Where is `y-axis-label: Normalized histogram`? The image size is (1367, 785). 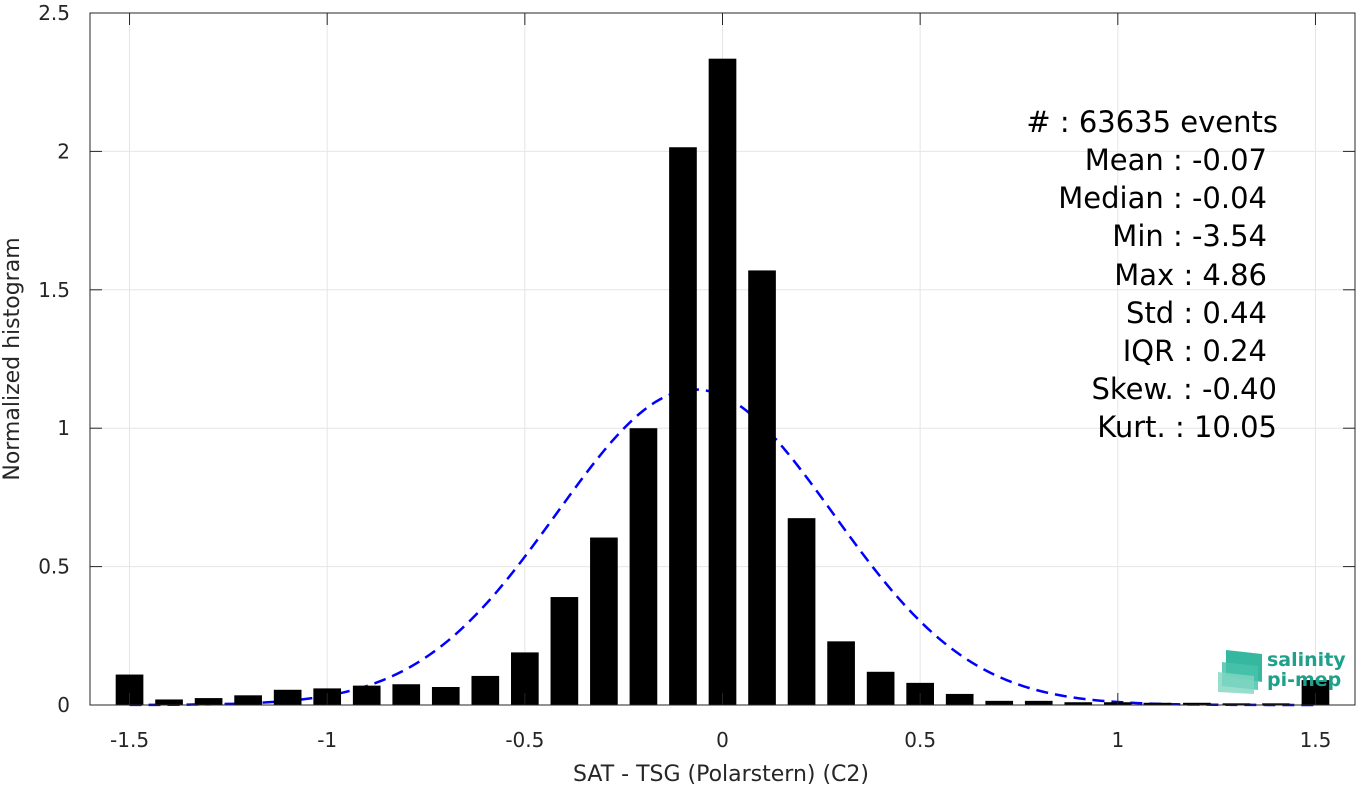
y-axis-label: Normalized histogram is located at coordinates (12, 358).